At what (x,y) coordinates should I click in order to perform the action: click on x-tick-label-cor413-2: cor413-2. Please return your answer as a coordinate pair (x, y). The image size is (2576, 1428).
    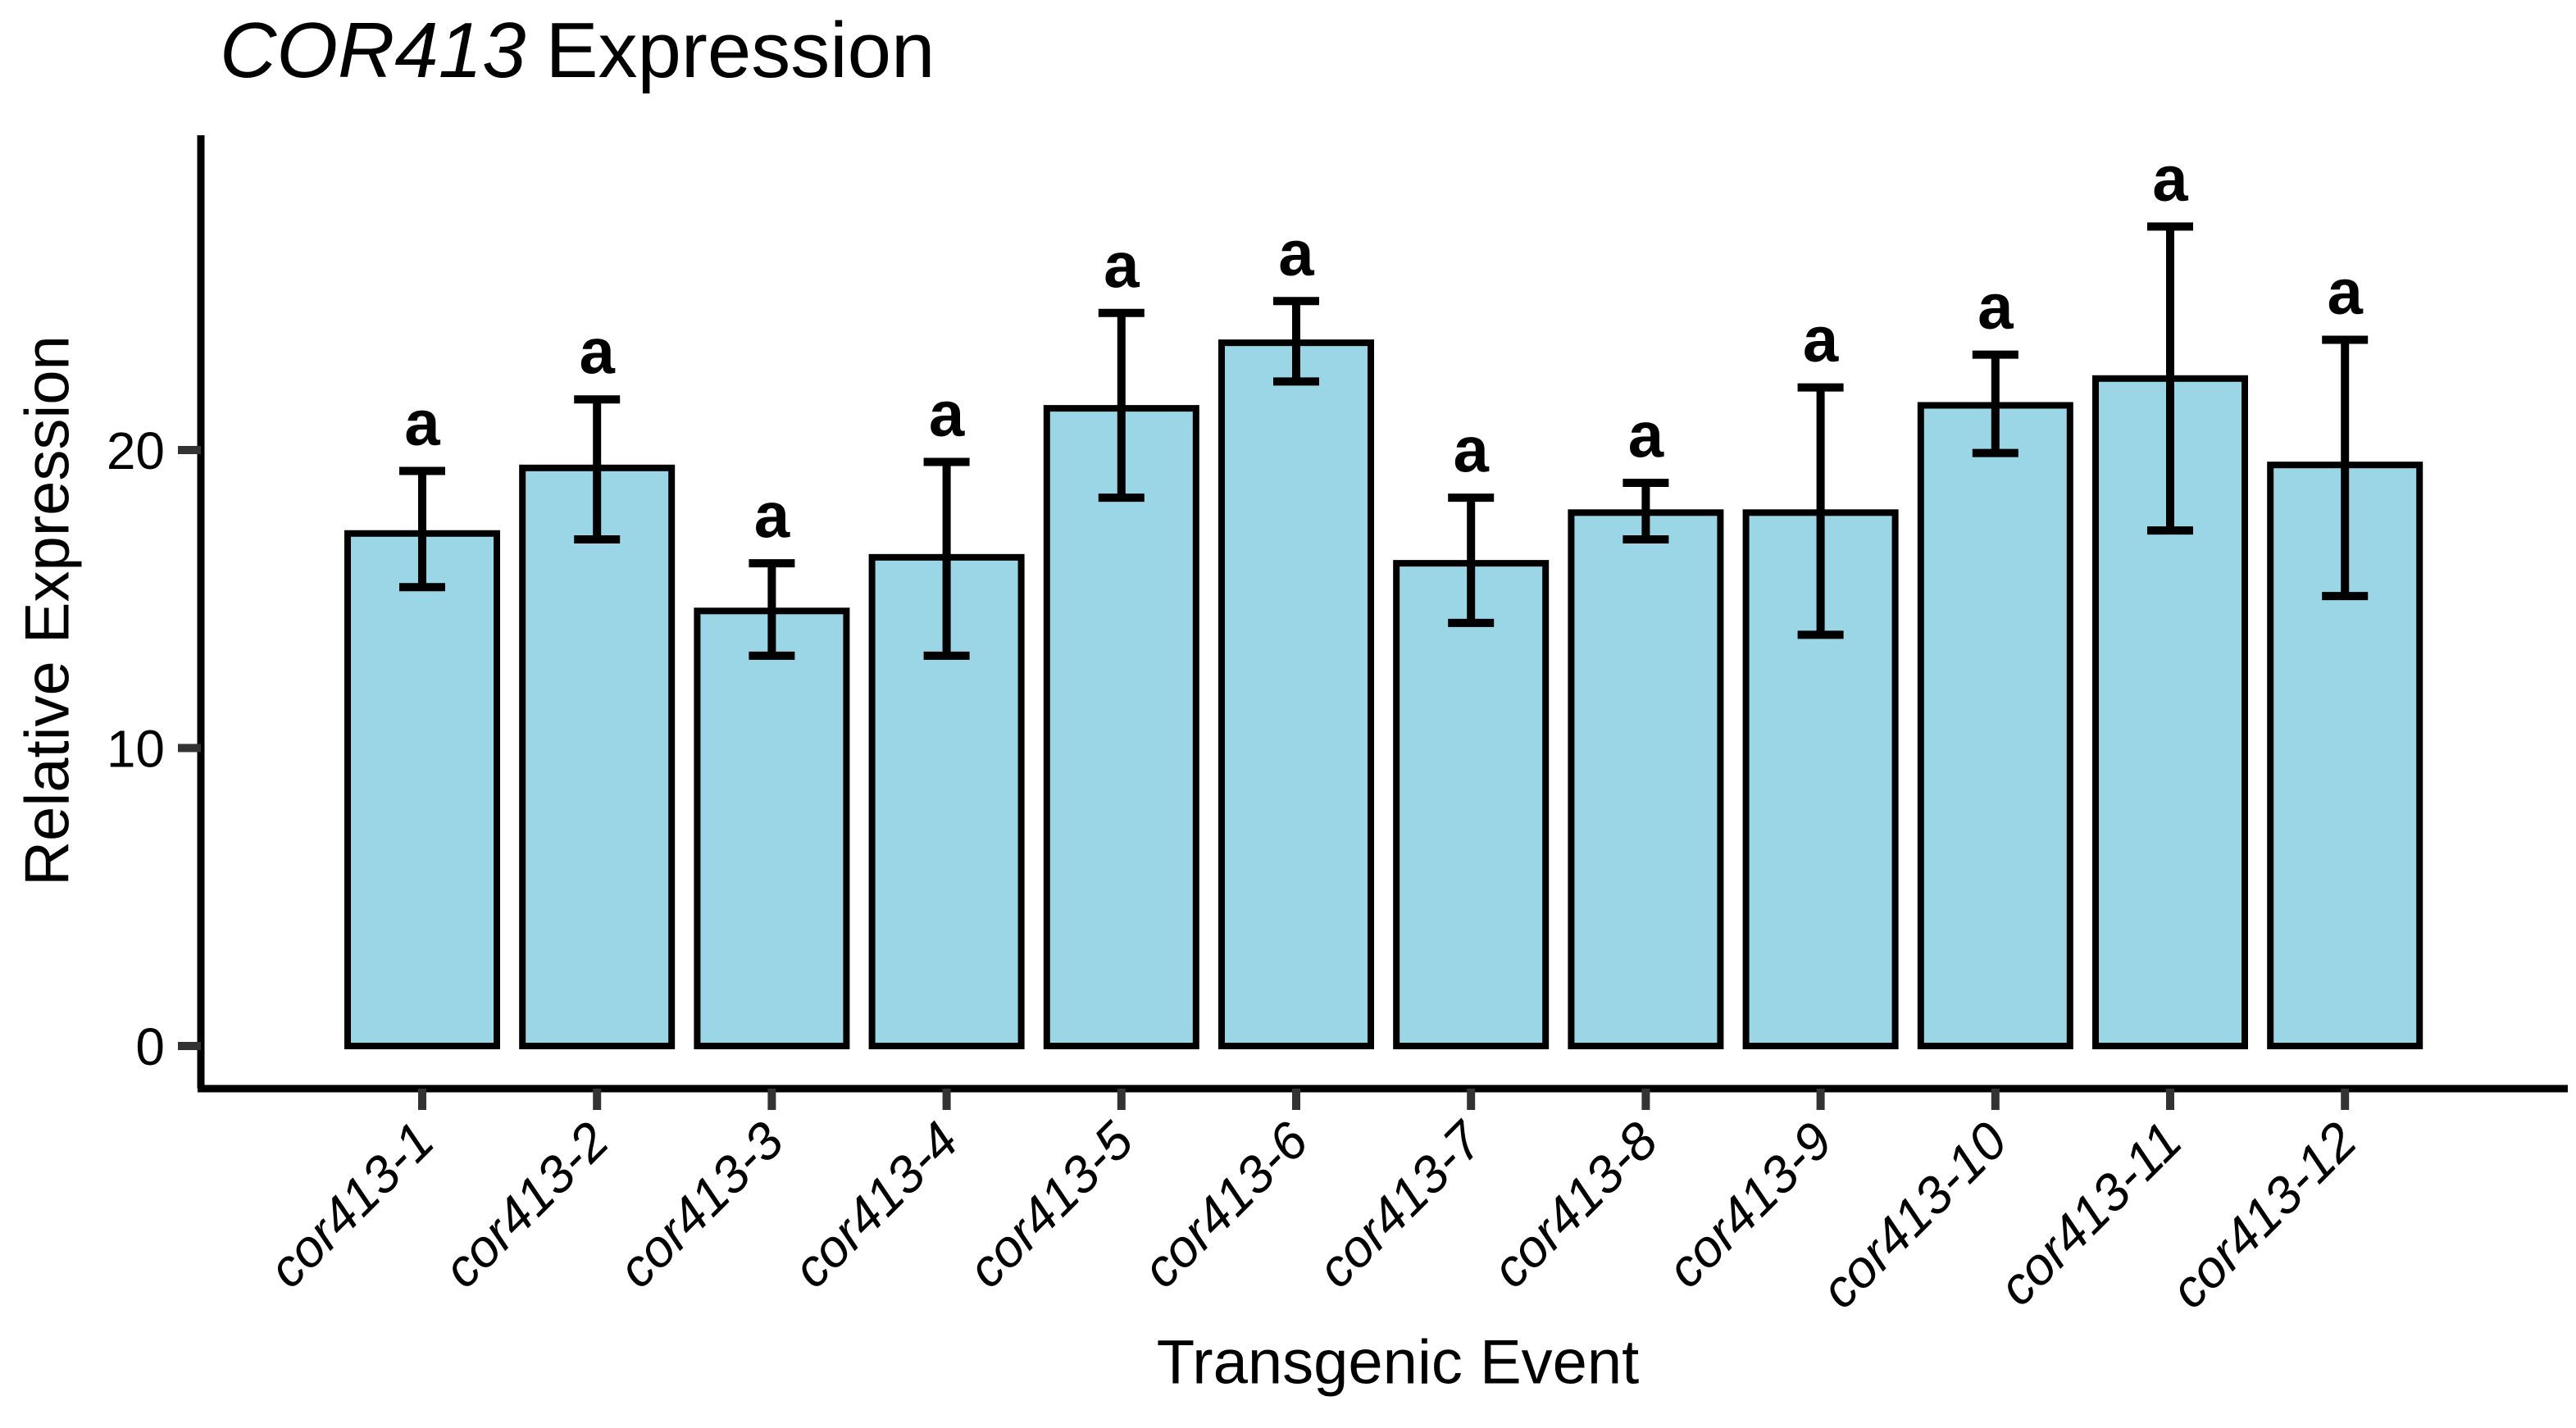
    Looking at the image, I should click on (526, 1205).